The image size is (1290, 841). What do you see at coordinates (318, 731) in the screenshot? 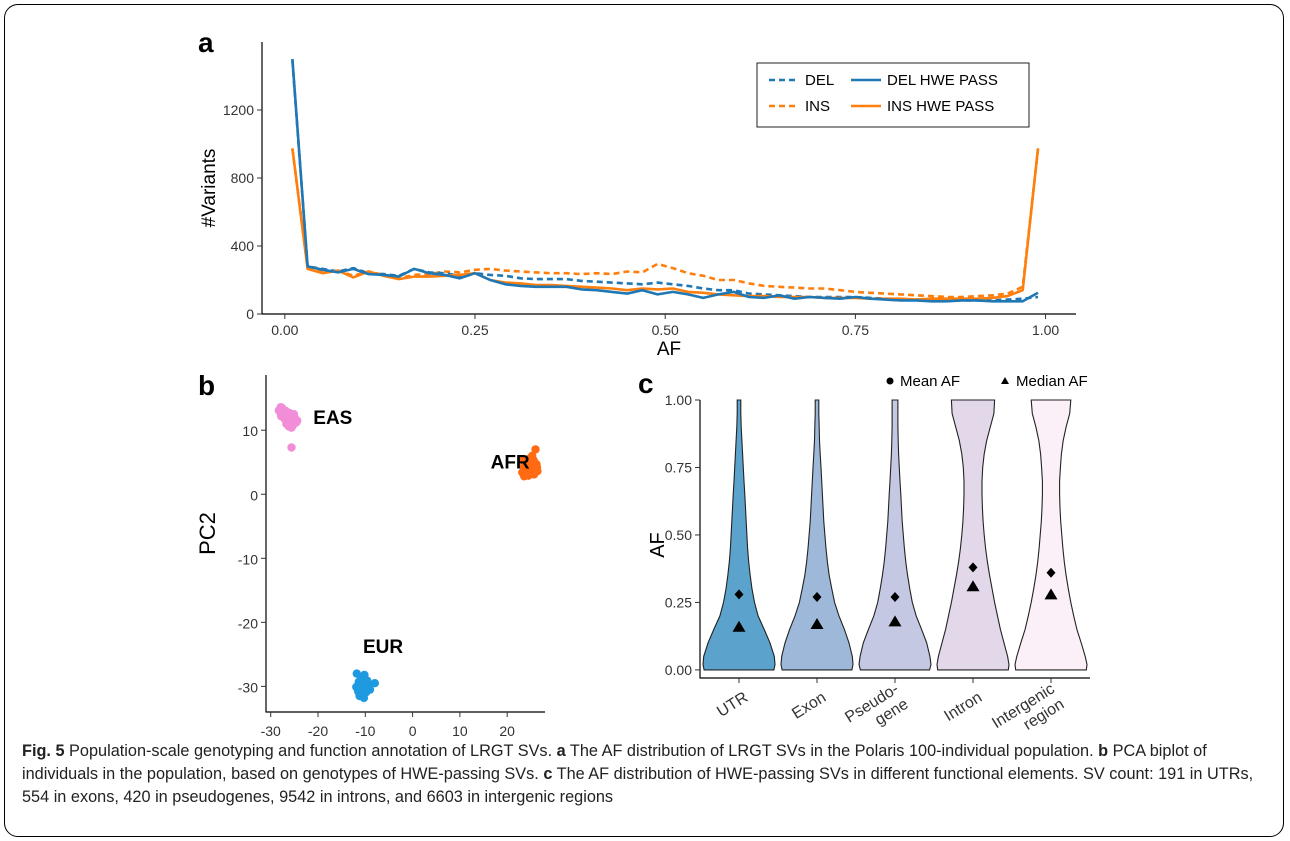
I see `panel-b-x-tick-label: -20` at bounding box center [318, 731].